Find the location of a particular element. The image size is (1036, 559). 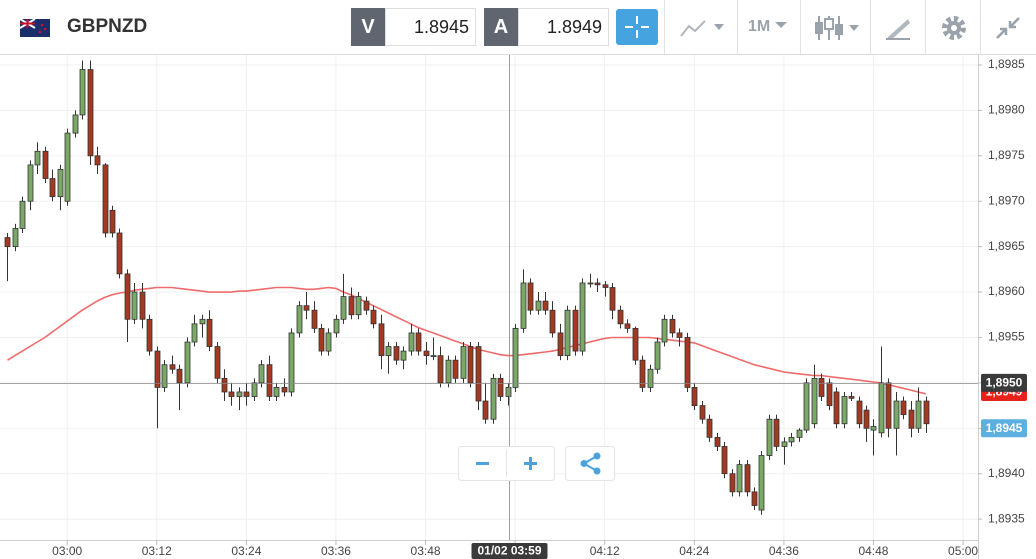

zoom-in-button is located at coordinates (530, 463).